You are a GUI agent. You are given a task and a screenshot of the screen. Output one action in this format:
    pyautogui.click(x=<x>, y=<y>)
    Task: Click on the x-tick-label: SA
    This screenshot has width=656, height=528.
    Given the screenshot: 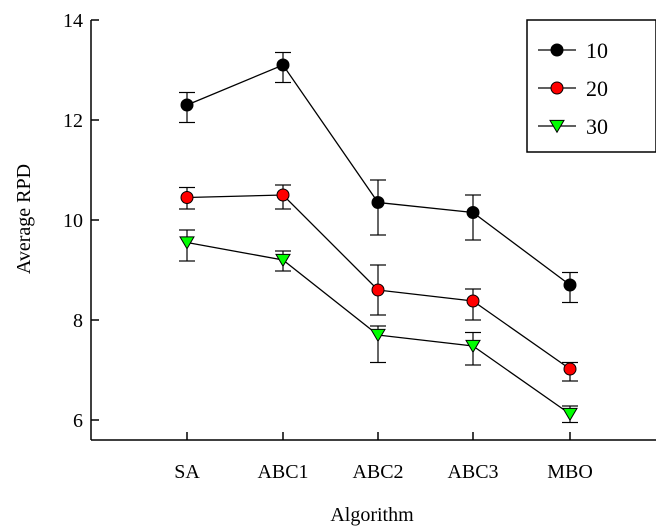 What is the action you would take?
    pyautogui.click(x=187, y=472)
    